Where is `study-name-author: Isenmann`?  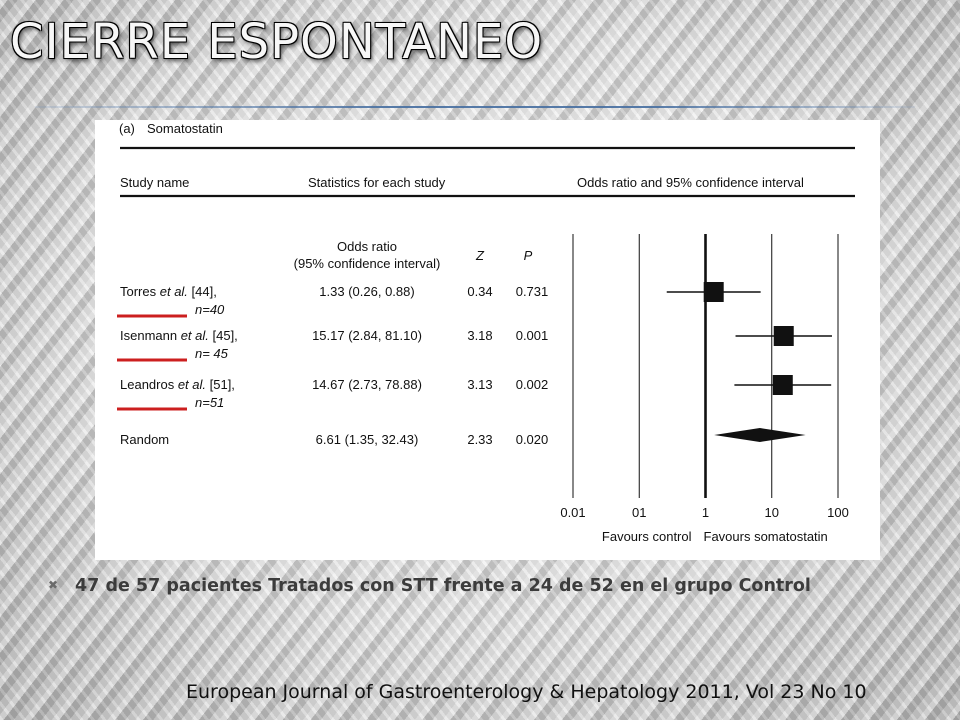
study-name-author: Isenmann is located at coordinates (150, 335).